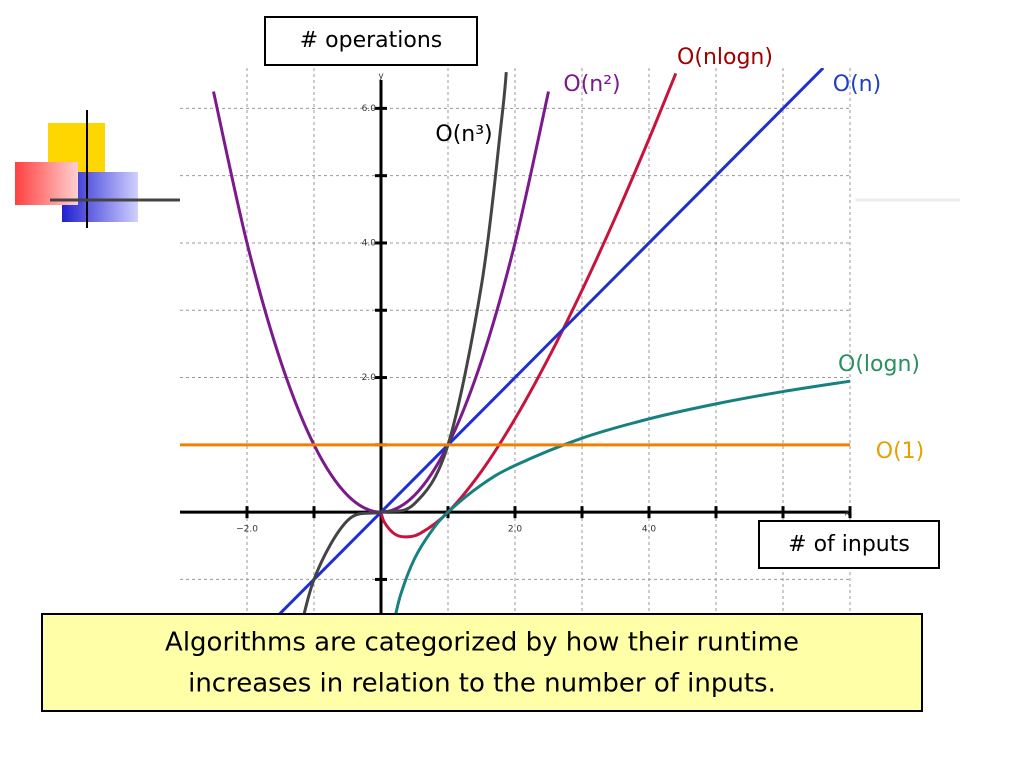  What do you see at coordinates (847, 514) in the screenshot?
I see `x-axis-letter: x` at bounding box center [847, 514].